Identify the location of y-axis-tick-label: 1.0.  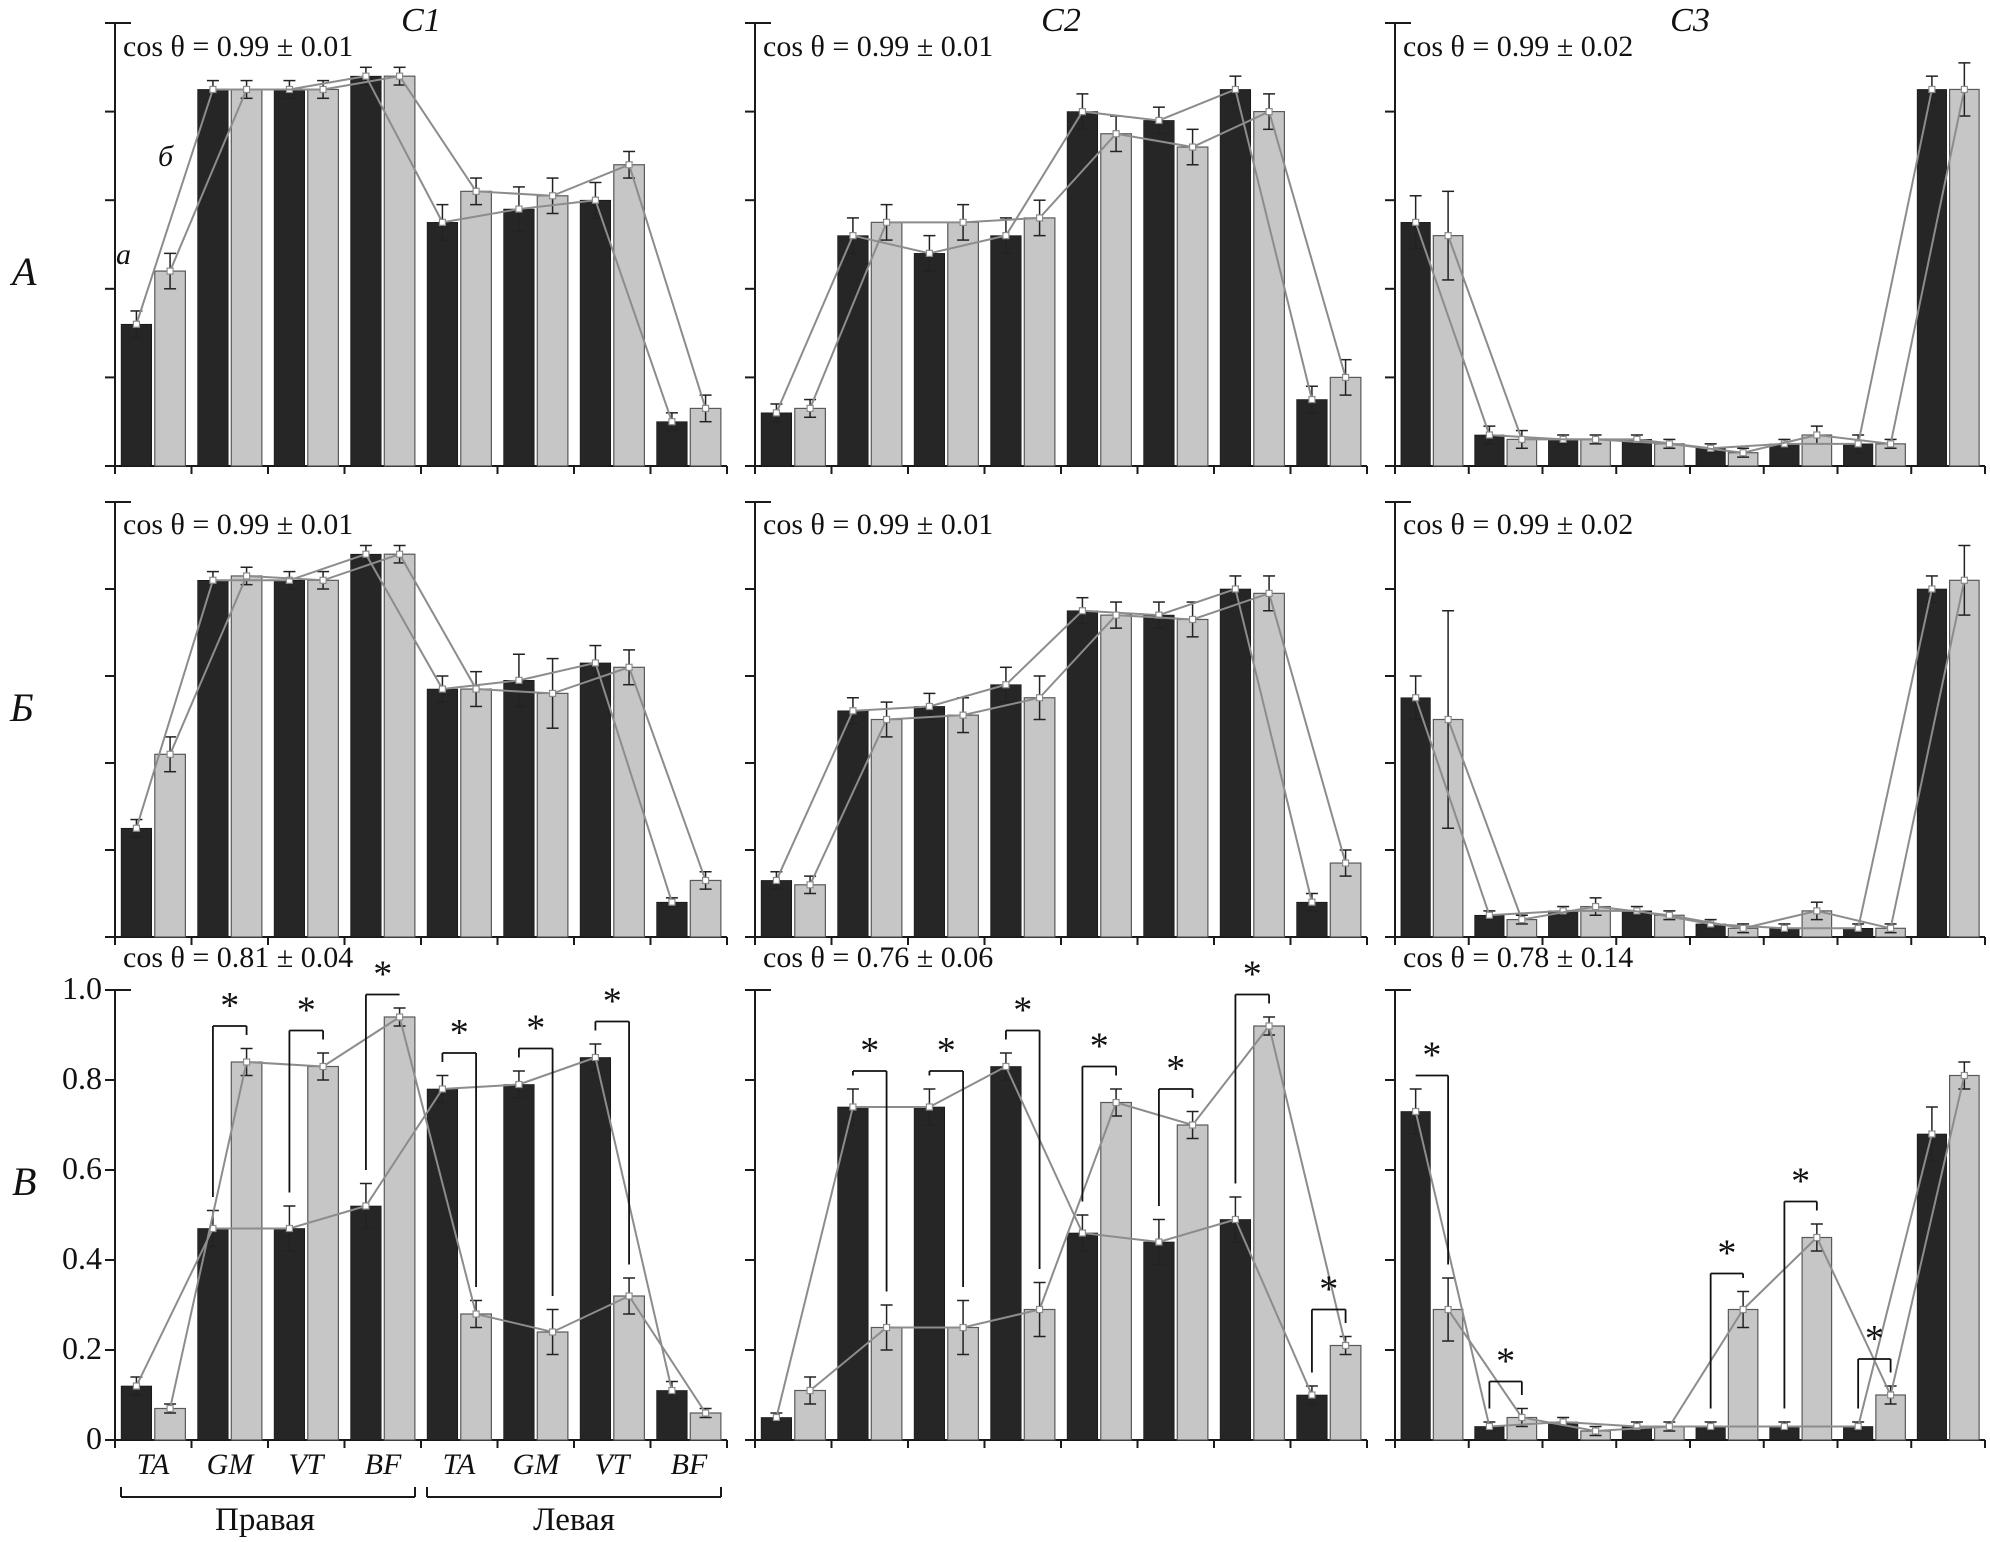
(82, 988).